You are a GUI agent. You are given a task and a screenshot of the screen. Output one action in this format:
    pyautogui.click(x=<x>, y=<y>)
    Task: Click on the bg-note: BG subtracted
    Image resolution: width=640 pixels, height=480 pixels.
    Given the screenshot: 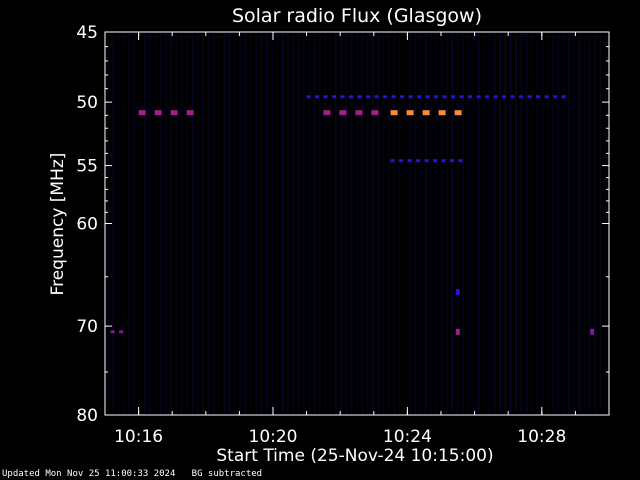 What is the action you would take?
    pyautogui.click(x=227, y=474)
    